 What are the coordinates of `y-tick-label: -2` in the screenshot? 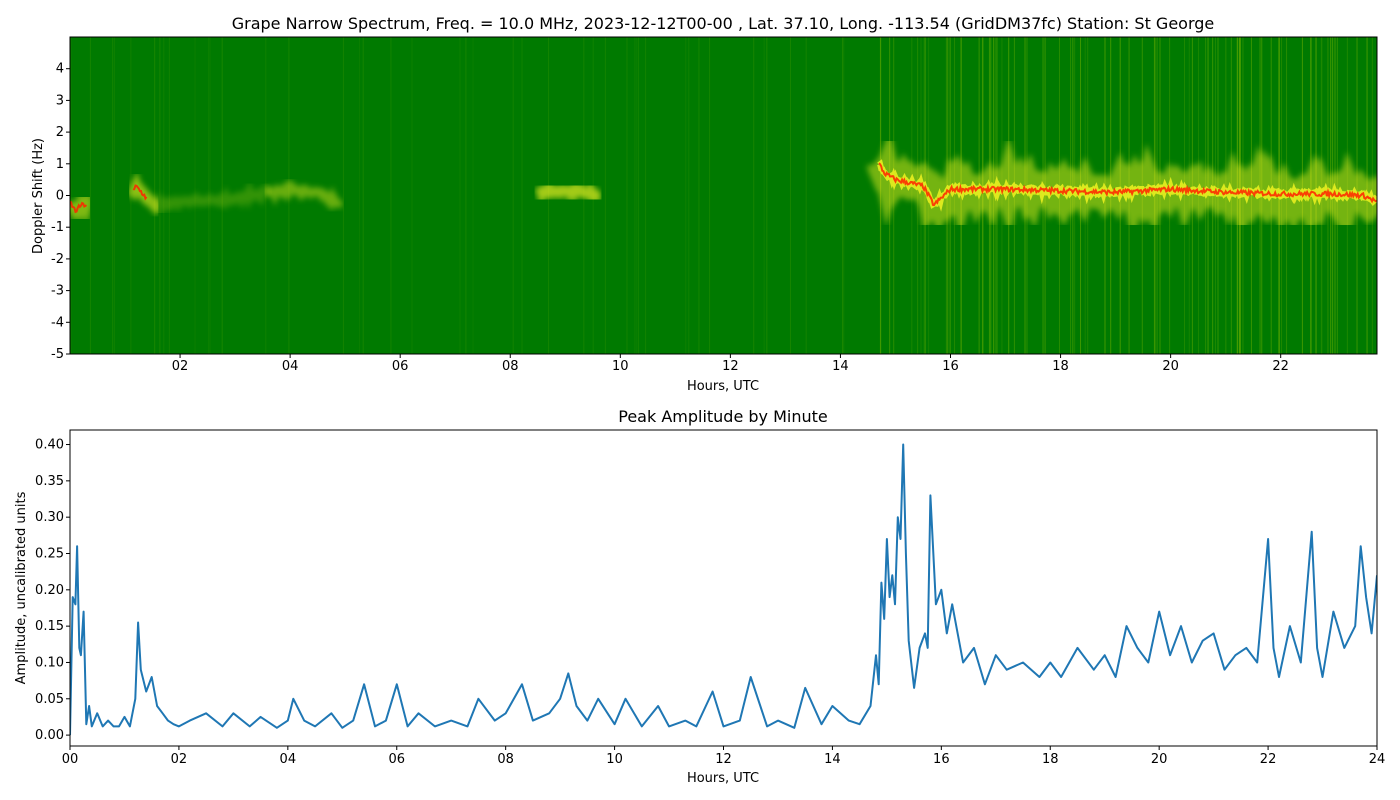 It's located at (57, 259).